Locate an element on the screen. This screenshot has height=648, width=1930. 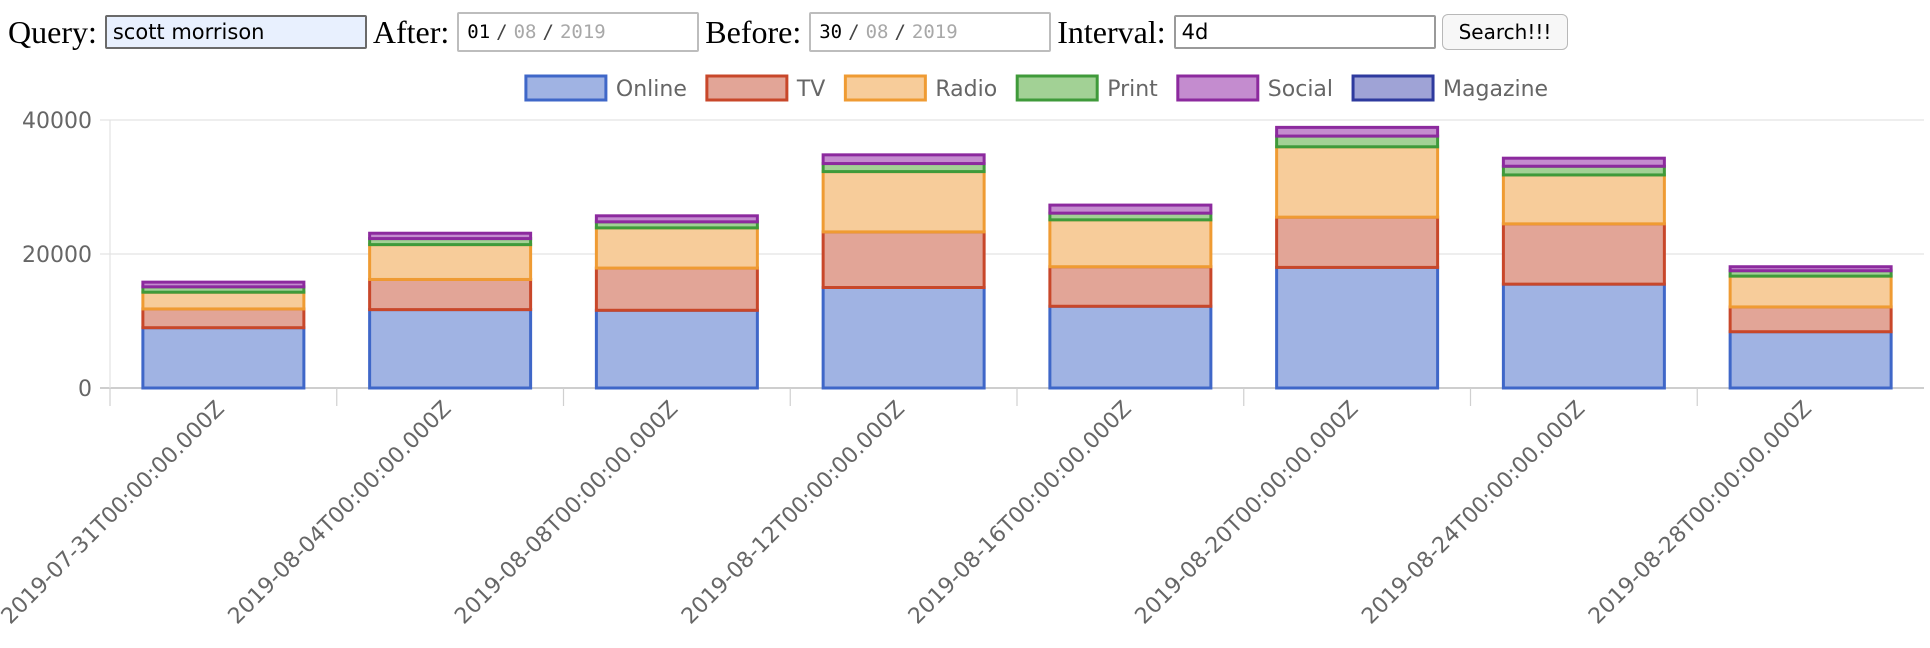
after-label: After: is located at coordinates (411, 31).